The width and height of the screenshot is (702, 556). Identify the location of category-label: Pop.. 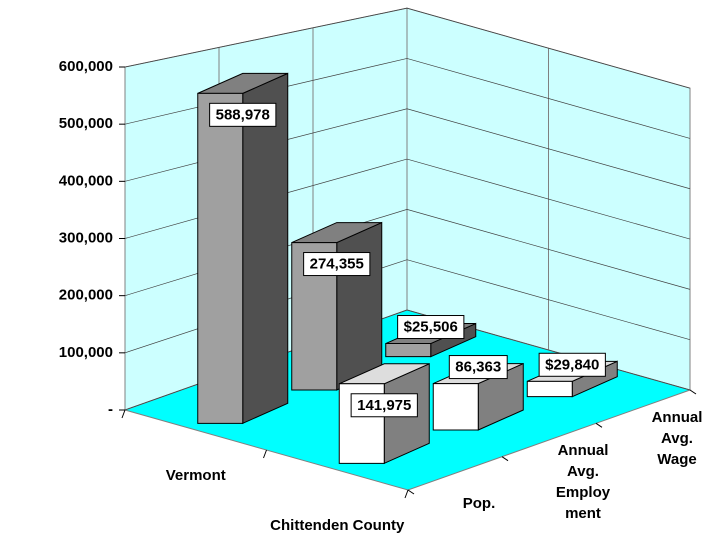
(479, 504).